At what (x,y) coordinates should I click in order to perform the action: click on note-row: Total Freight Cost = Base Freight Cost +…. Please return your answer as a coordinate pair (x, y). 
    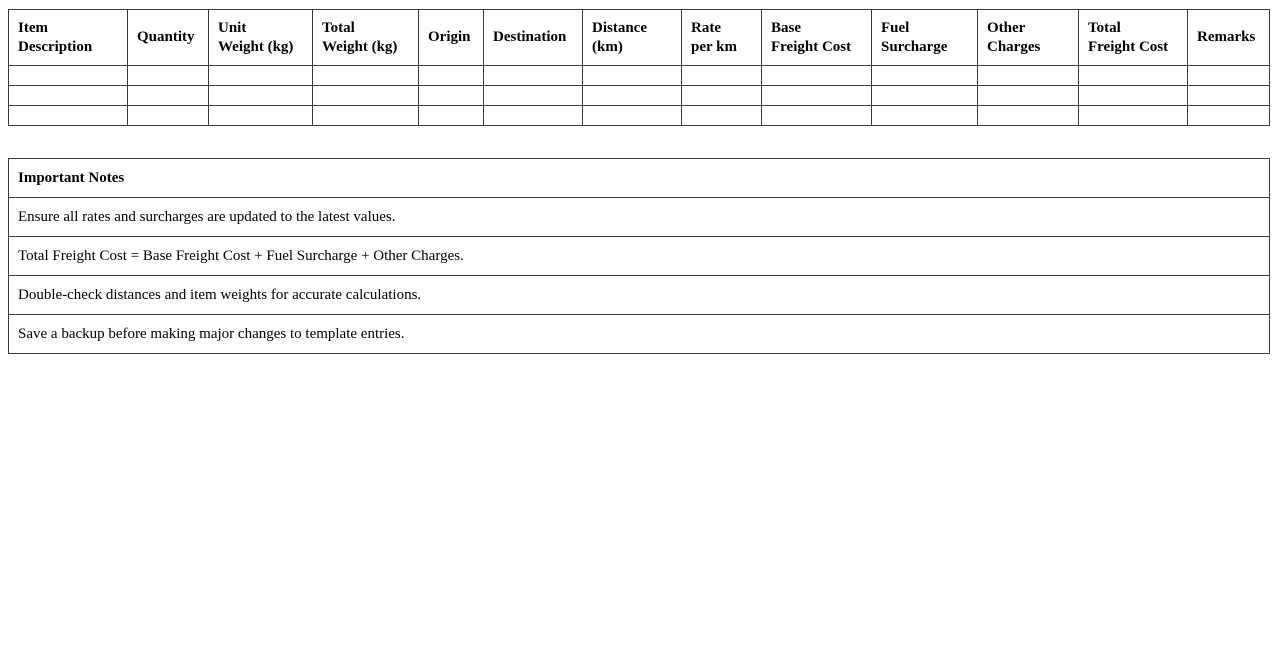
    Looking at the image, I should click on (639, 256).